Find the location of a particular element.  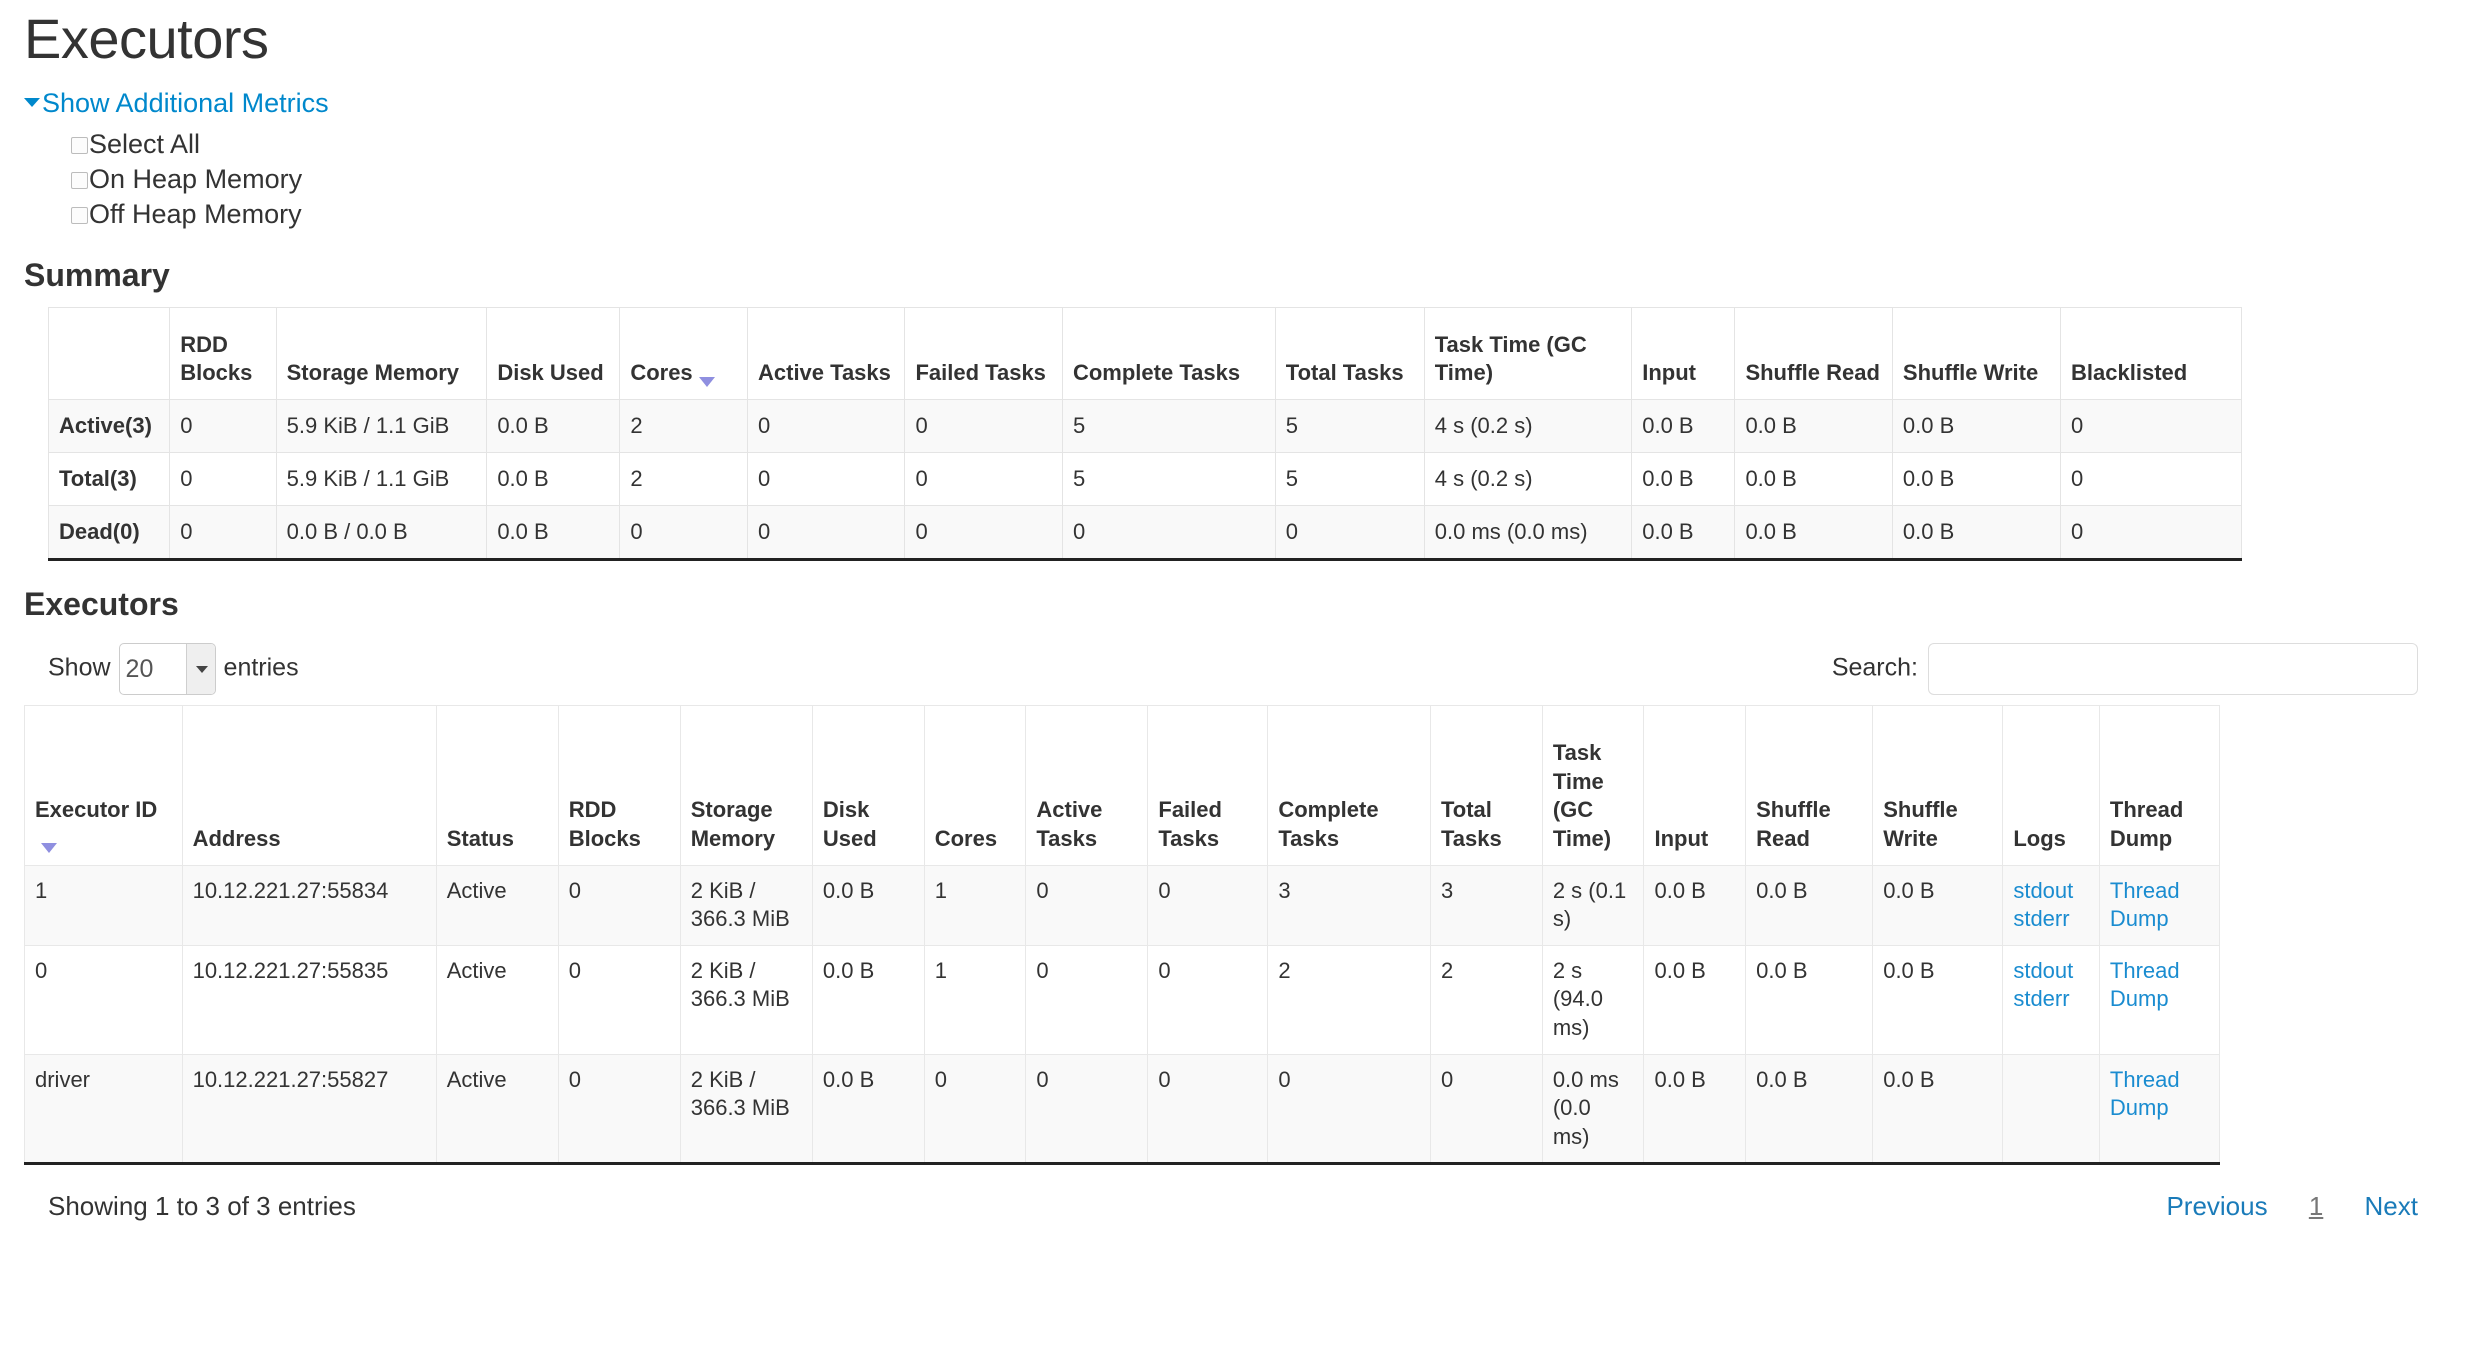

page-length-select-wrap: 20 is located at coordinates (167, 668).